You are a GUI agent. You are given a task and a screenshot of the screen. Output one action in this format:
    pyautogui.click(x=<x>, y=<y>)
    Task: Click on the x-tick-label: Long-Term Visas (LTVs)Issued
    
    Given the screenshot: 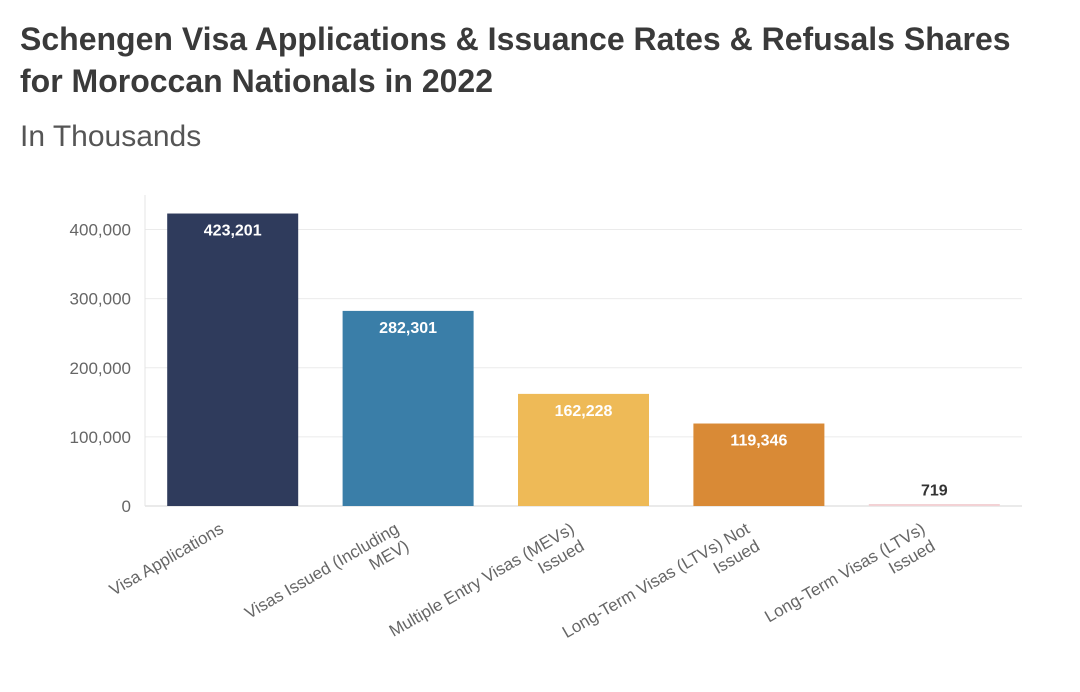 What is the action you would take?
    pyautogui.click(x=849, y=581)
    